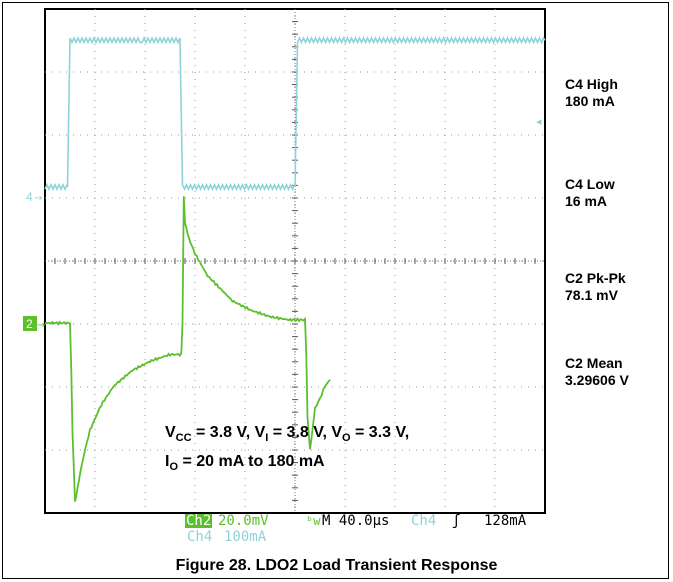  I want to click on measurement-c2-mean-name: C2 Mean, so click(594, 363).